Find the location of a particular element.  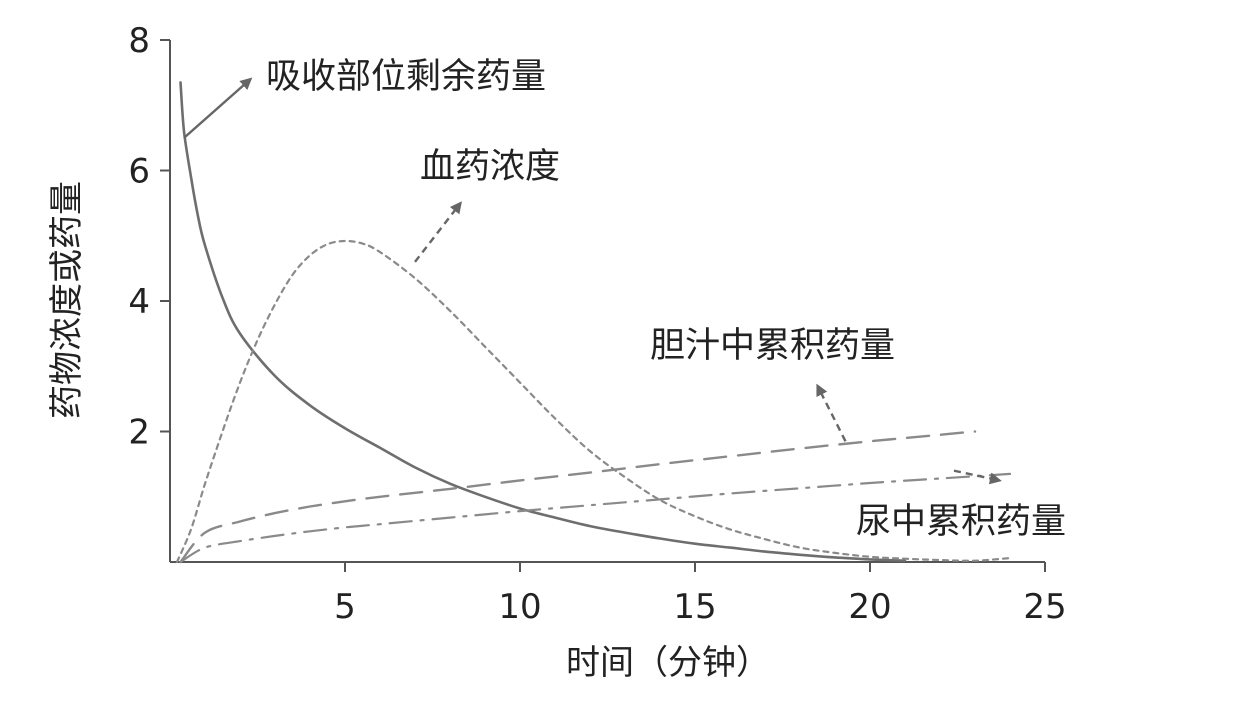

annotation-plasma-label: 血药浓度 is located at coordinates (490, 167).